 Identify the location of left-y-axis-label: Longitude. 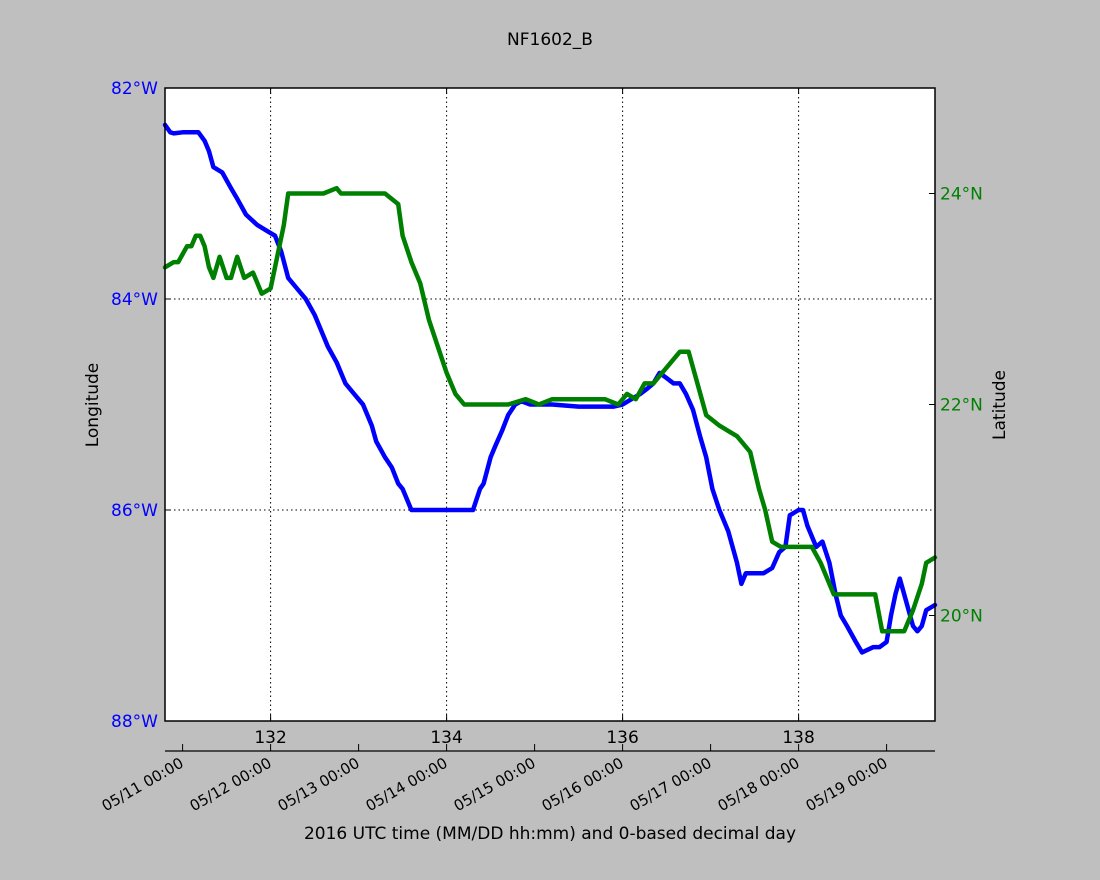
(93, 405).